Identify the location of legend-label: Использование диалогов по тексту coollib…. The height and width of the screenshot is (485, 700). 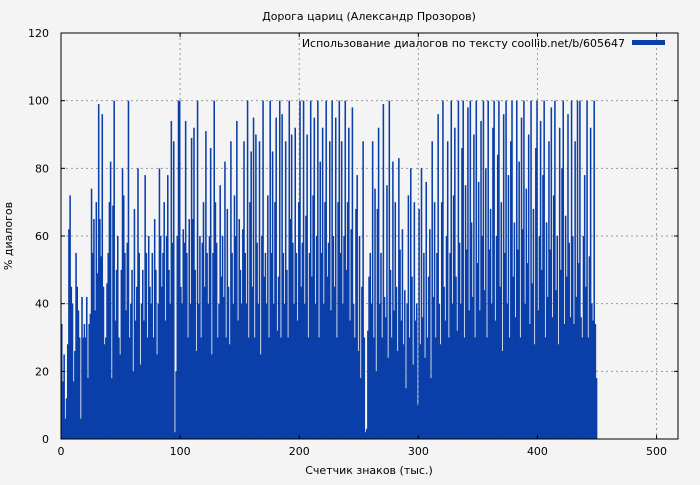
(463, 43).